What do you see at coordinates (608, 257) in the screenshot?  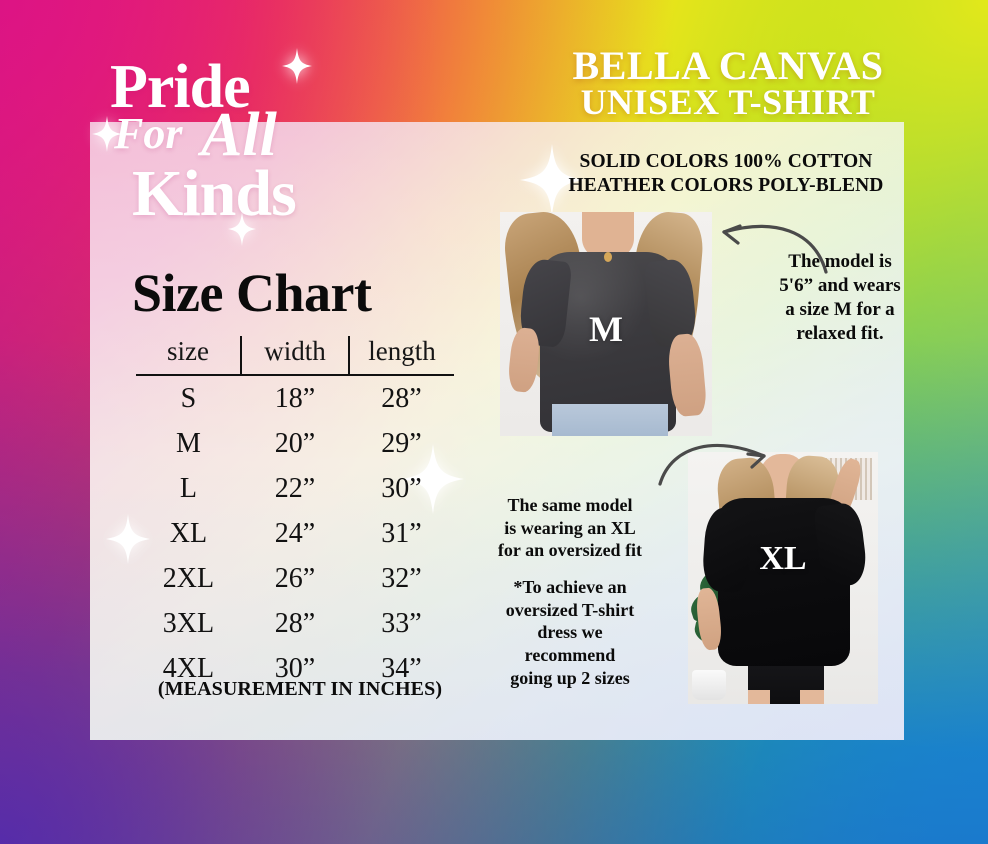 I see `necklace-pendant-icon` at bounding box center [608, 257].